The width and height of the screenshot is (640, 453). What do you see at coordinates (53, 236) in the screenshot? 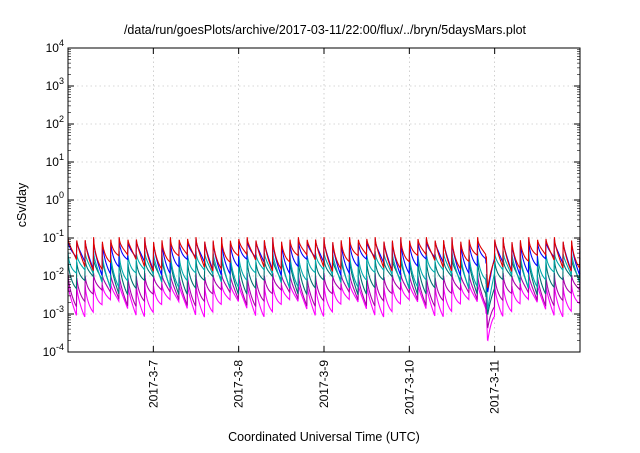
I see `y-tick-label: 10⁻¹` at bounding box center [53, 236].